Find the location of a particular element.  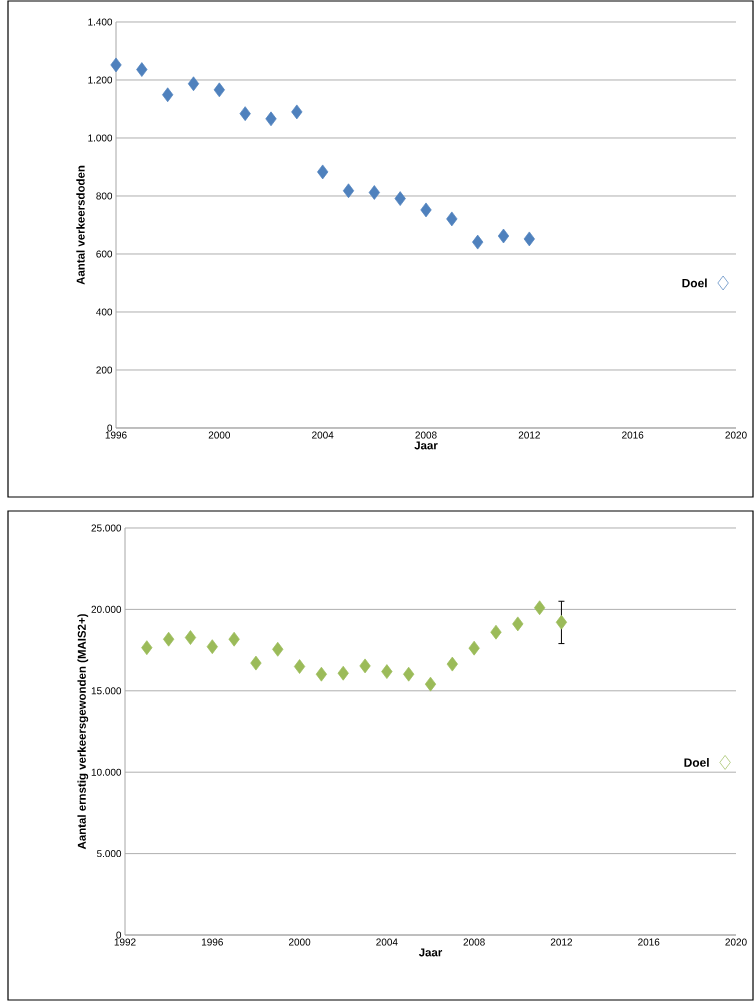

y-axis-title: Aantal verkeersdoden is located at coordinates (80, 225).